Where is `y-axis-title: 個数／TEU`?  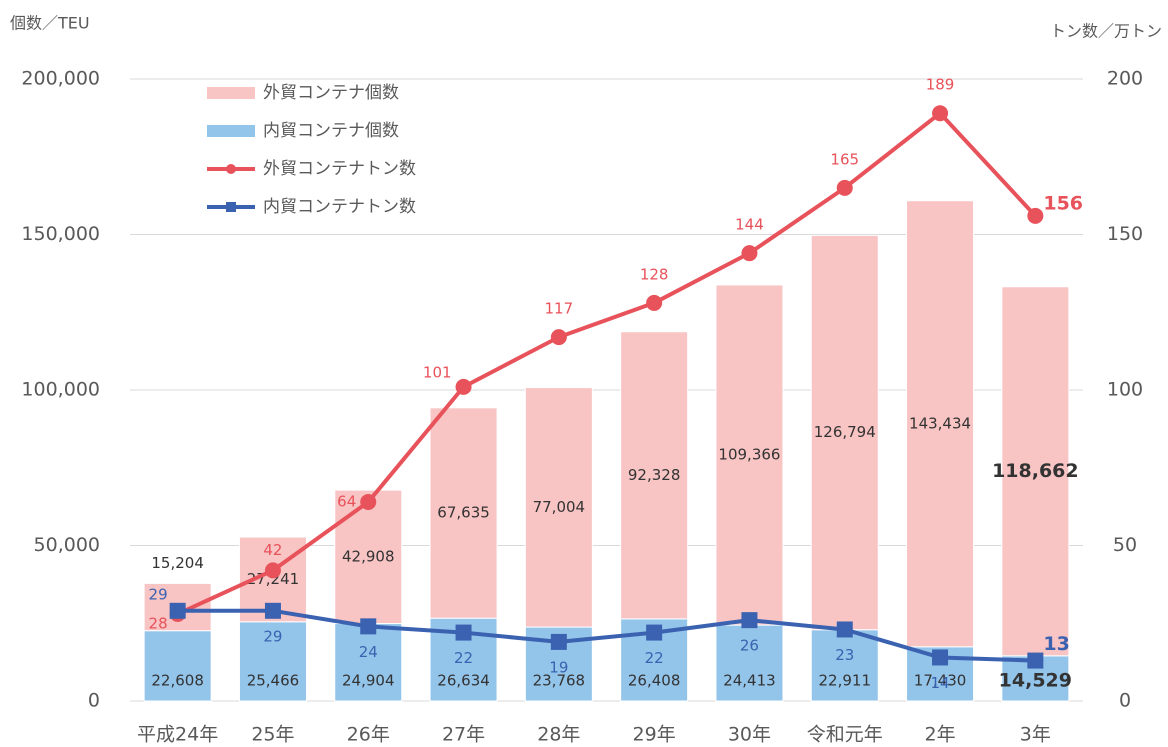 y-axis-title: 個数／TEU is located at coordinates (50, 23).